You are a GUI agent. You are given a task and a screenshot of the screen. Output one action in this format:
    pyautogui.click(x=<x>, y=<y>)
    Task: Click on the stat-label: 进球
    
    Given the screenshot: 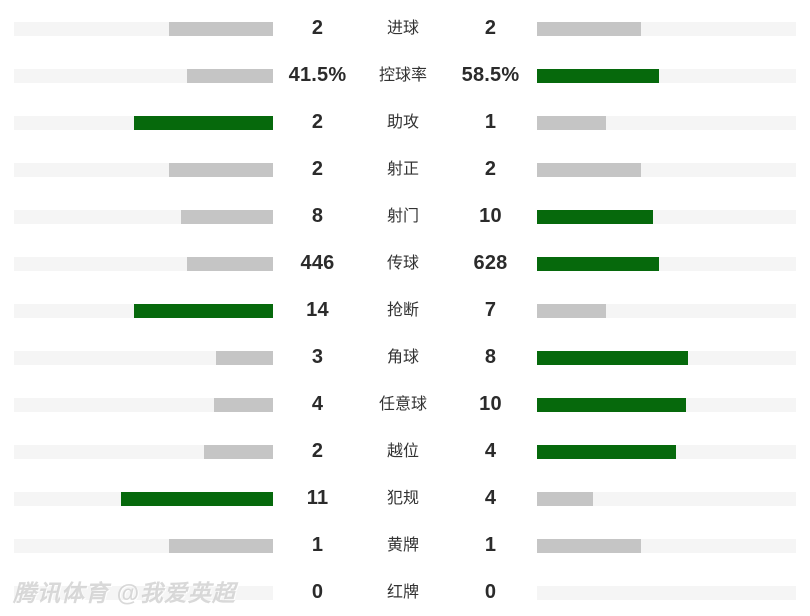 What is the action you would take?
    pyautogui.click(x=402, y=28)
    